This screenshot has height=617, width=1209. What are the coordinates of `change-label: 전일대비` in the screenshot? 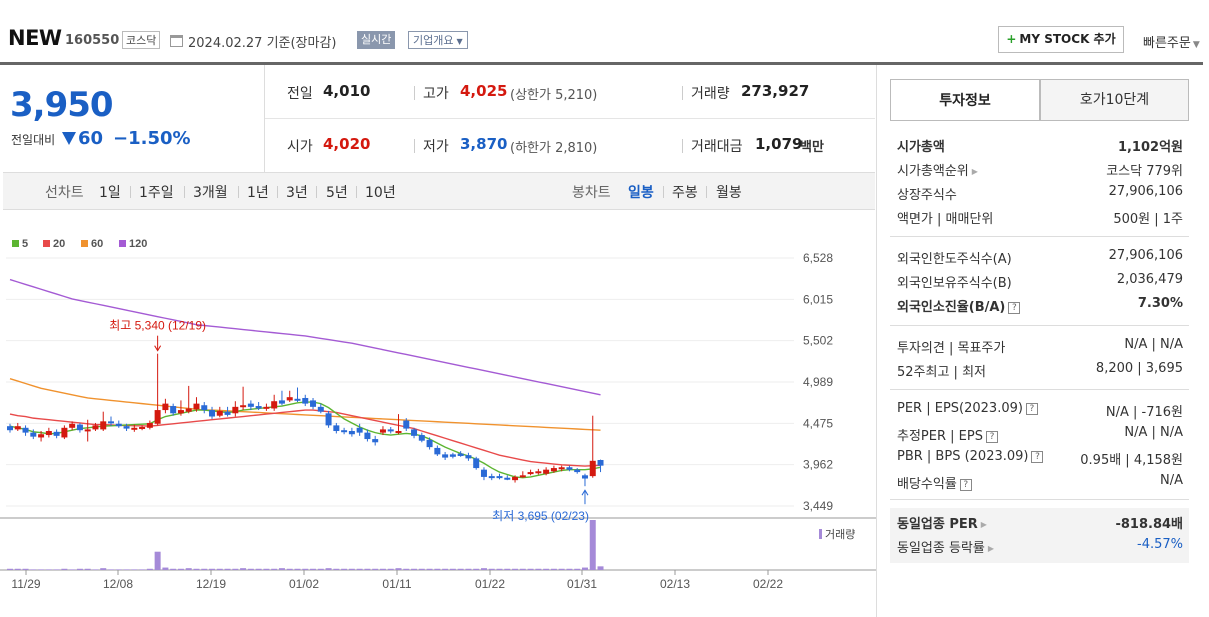 It's located at (33, 140).